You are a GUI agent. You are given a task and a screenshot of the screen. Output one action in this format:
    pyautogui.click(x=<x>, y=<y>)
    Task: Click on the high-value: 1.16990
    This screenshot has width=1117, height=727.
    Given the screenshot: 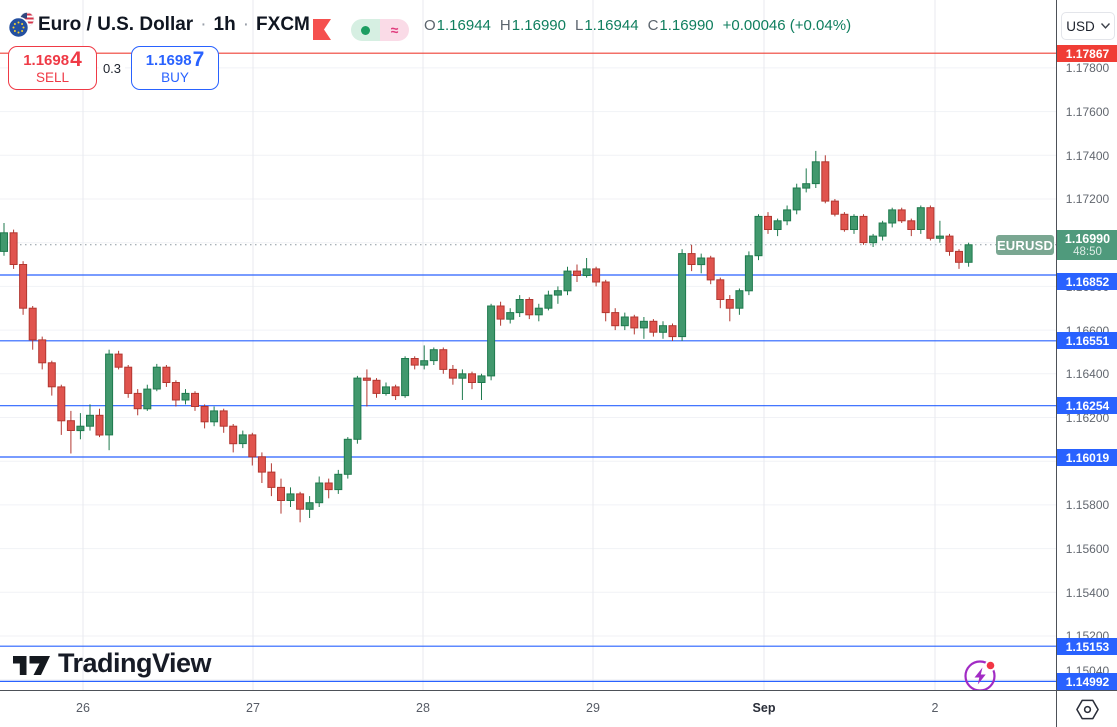 What is the action you would take?
    pyautogui.click(x=538, y=25)
    